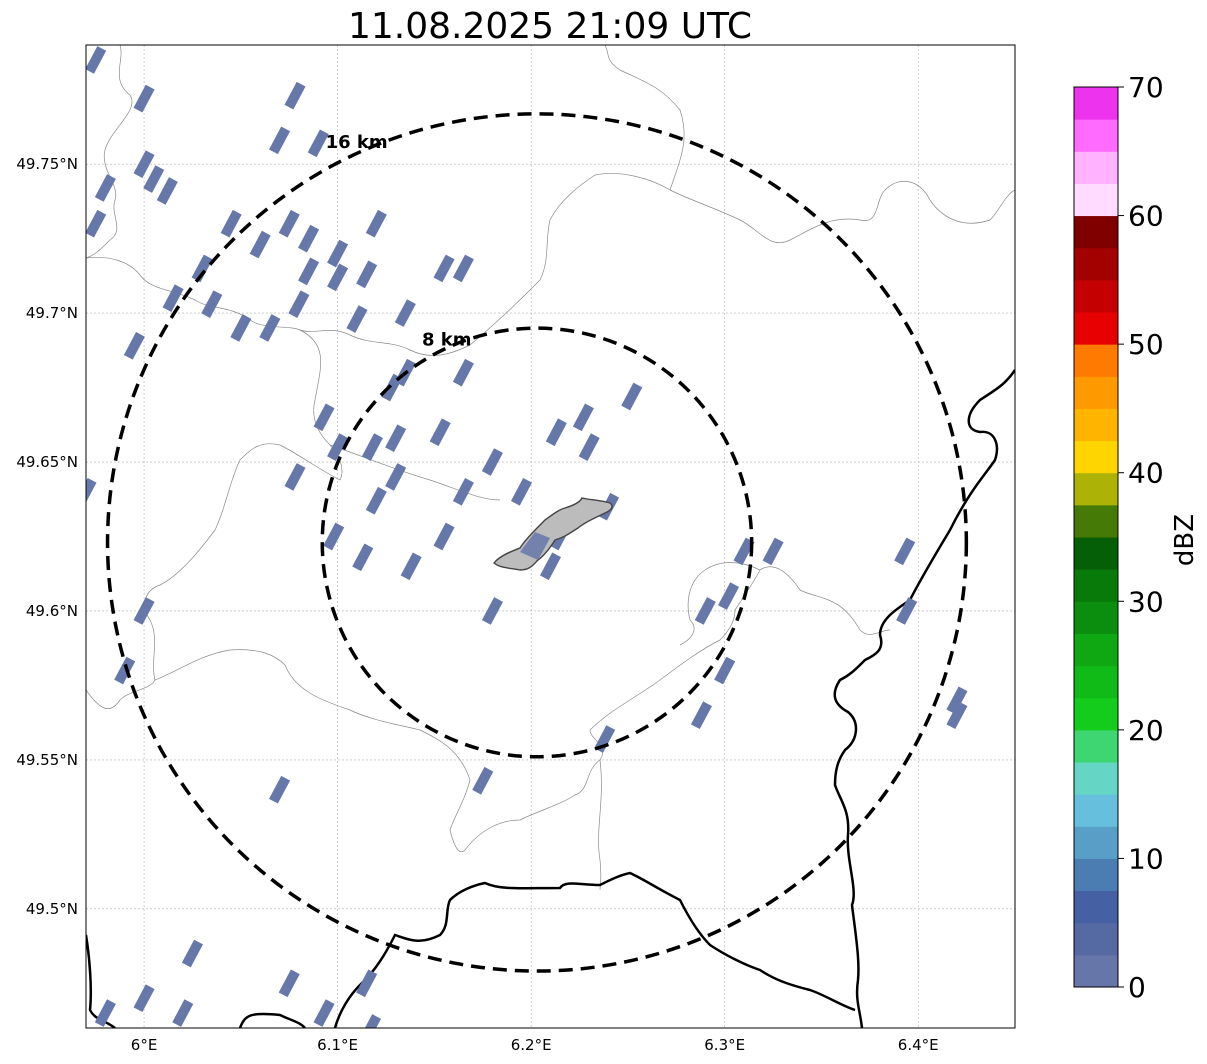 This screenshot has height=1064, width=1207. What do you see at coordinates (1185, 540) in the screenshot?
I see `colorbar-label: dBZ` at bounding box center [1185, 540].